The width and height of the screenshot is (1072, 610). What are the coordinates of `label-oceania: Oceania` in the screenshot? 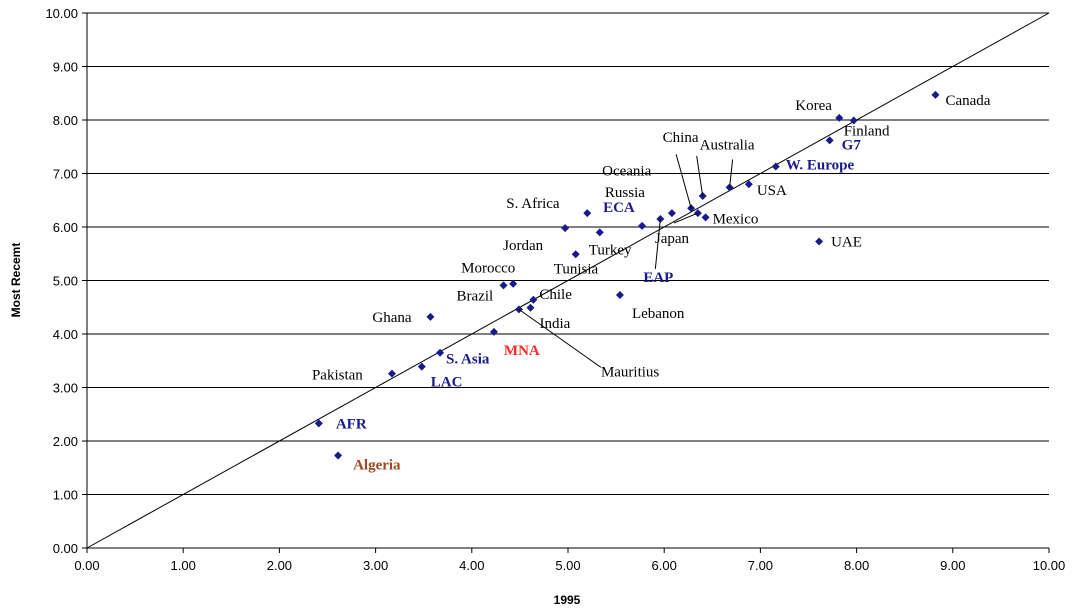 It's located at (626, 171).